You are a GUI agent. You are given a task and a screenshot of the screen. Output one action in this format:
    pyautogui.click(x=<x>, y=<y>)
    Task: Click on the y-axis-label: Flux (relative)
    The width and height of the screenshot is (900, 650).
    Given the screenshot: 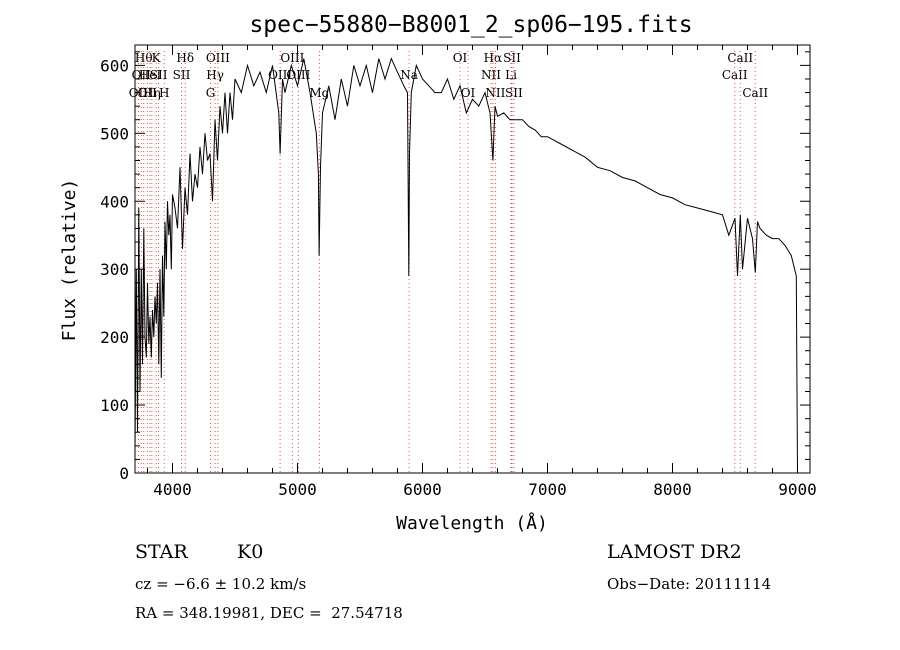 What is the action you would take?
    pyautogui.click(x=69, y=260)
    